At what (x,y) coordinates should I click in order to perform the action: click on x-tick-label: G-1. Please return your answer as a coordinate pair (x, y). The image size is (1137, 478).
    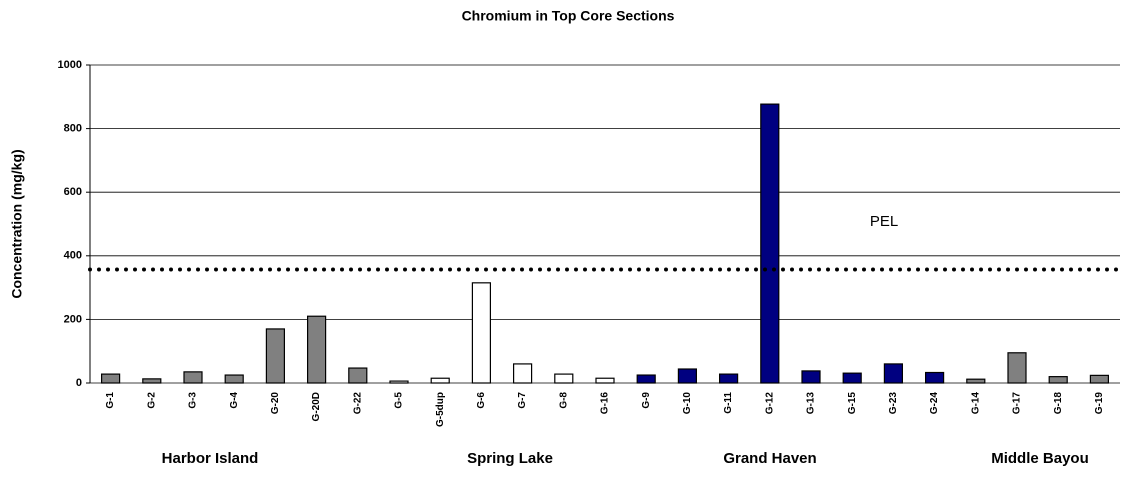
    Looking at the image, I should click on (110, 400).